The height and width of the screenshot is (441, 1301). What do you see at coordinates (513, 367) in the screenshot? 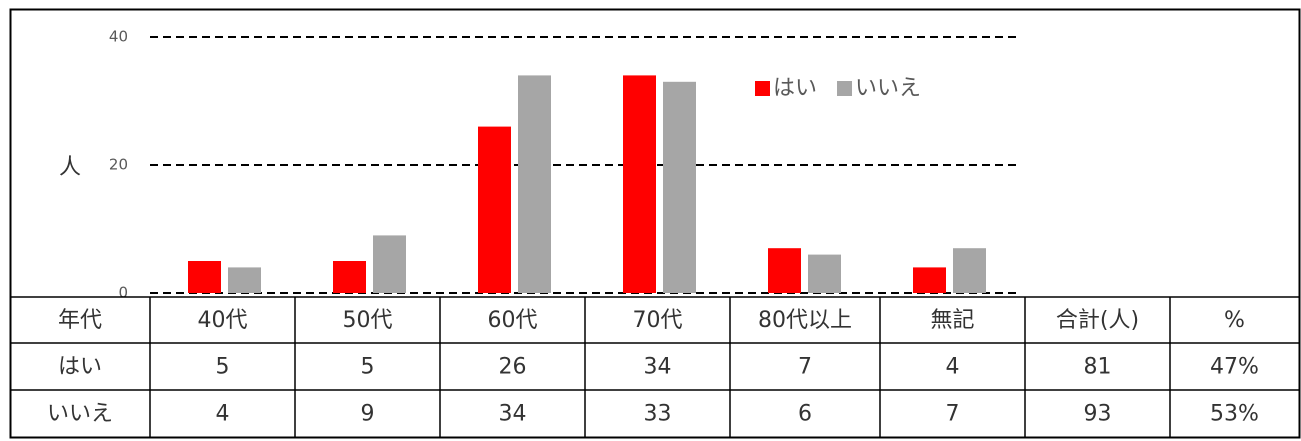
I see `table-cell: 26` at bounding box center [513, 367].